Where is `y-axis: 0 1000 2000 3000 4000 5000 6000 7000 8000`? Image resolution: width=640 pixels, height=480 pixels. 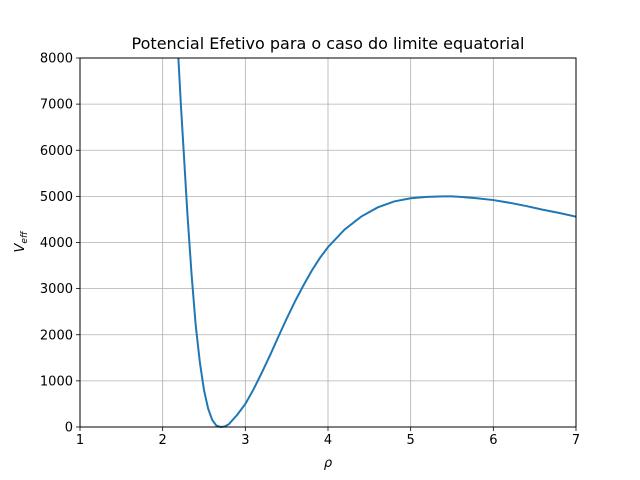 y-axis: 0 1000 2000 3000 4000 5000 6000 7000 8000 is located at coordinates (60, 244).